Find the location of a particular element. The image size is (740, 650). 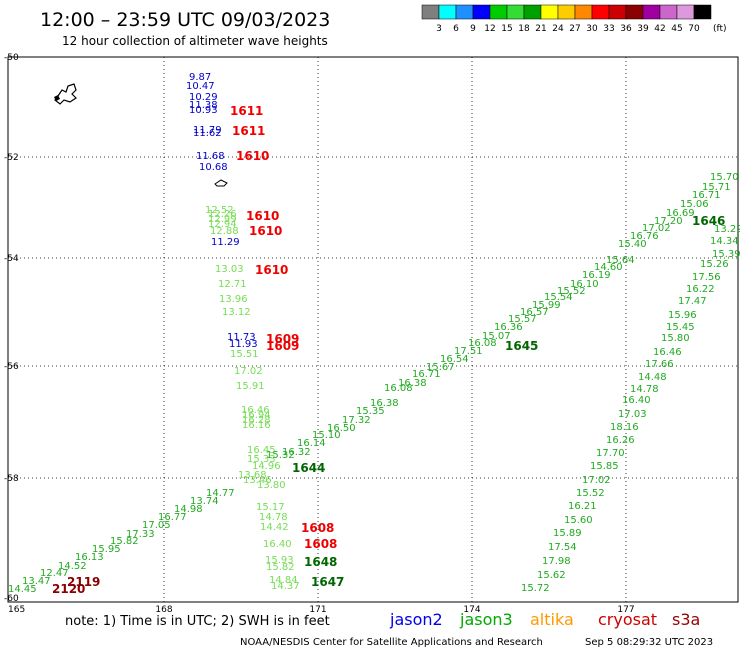

wave-height-value: 16.46 is located at coordinates (667, 352).